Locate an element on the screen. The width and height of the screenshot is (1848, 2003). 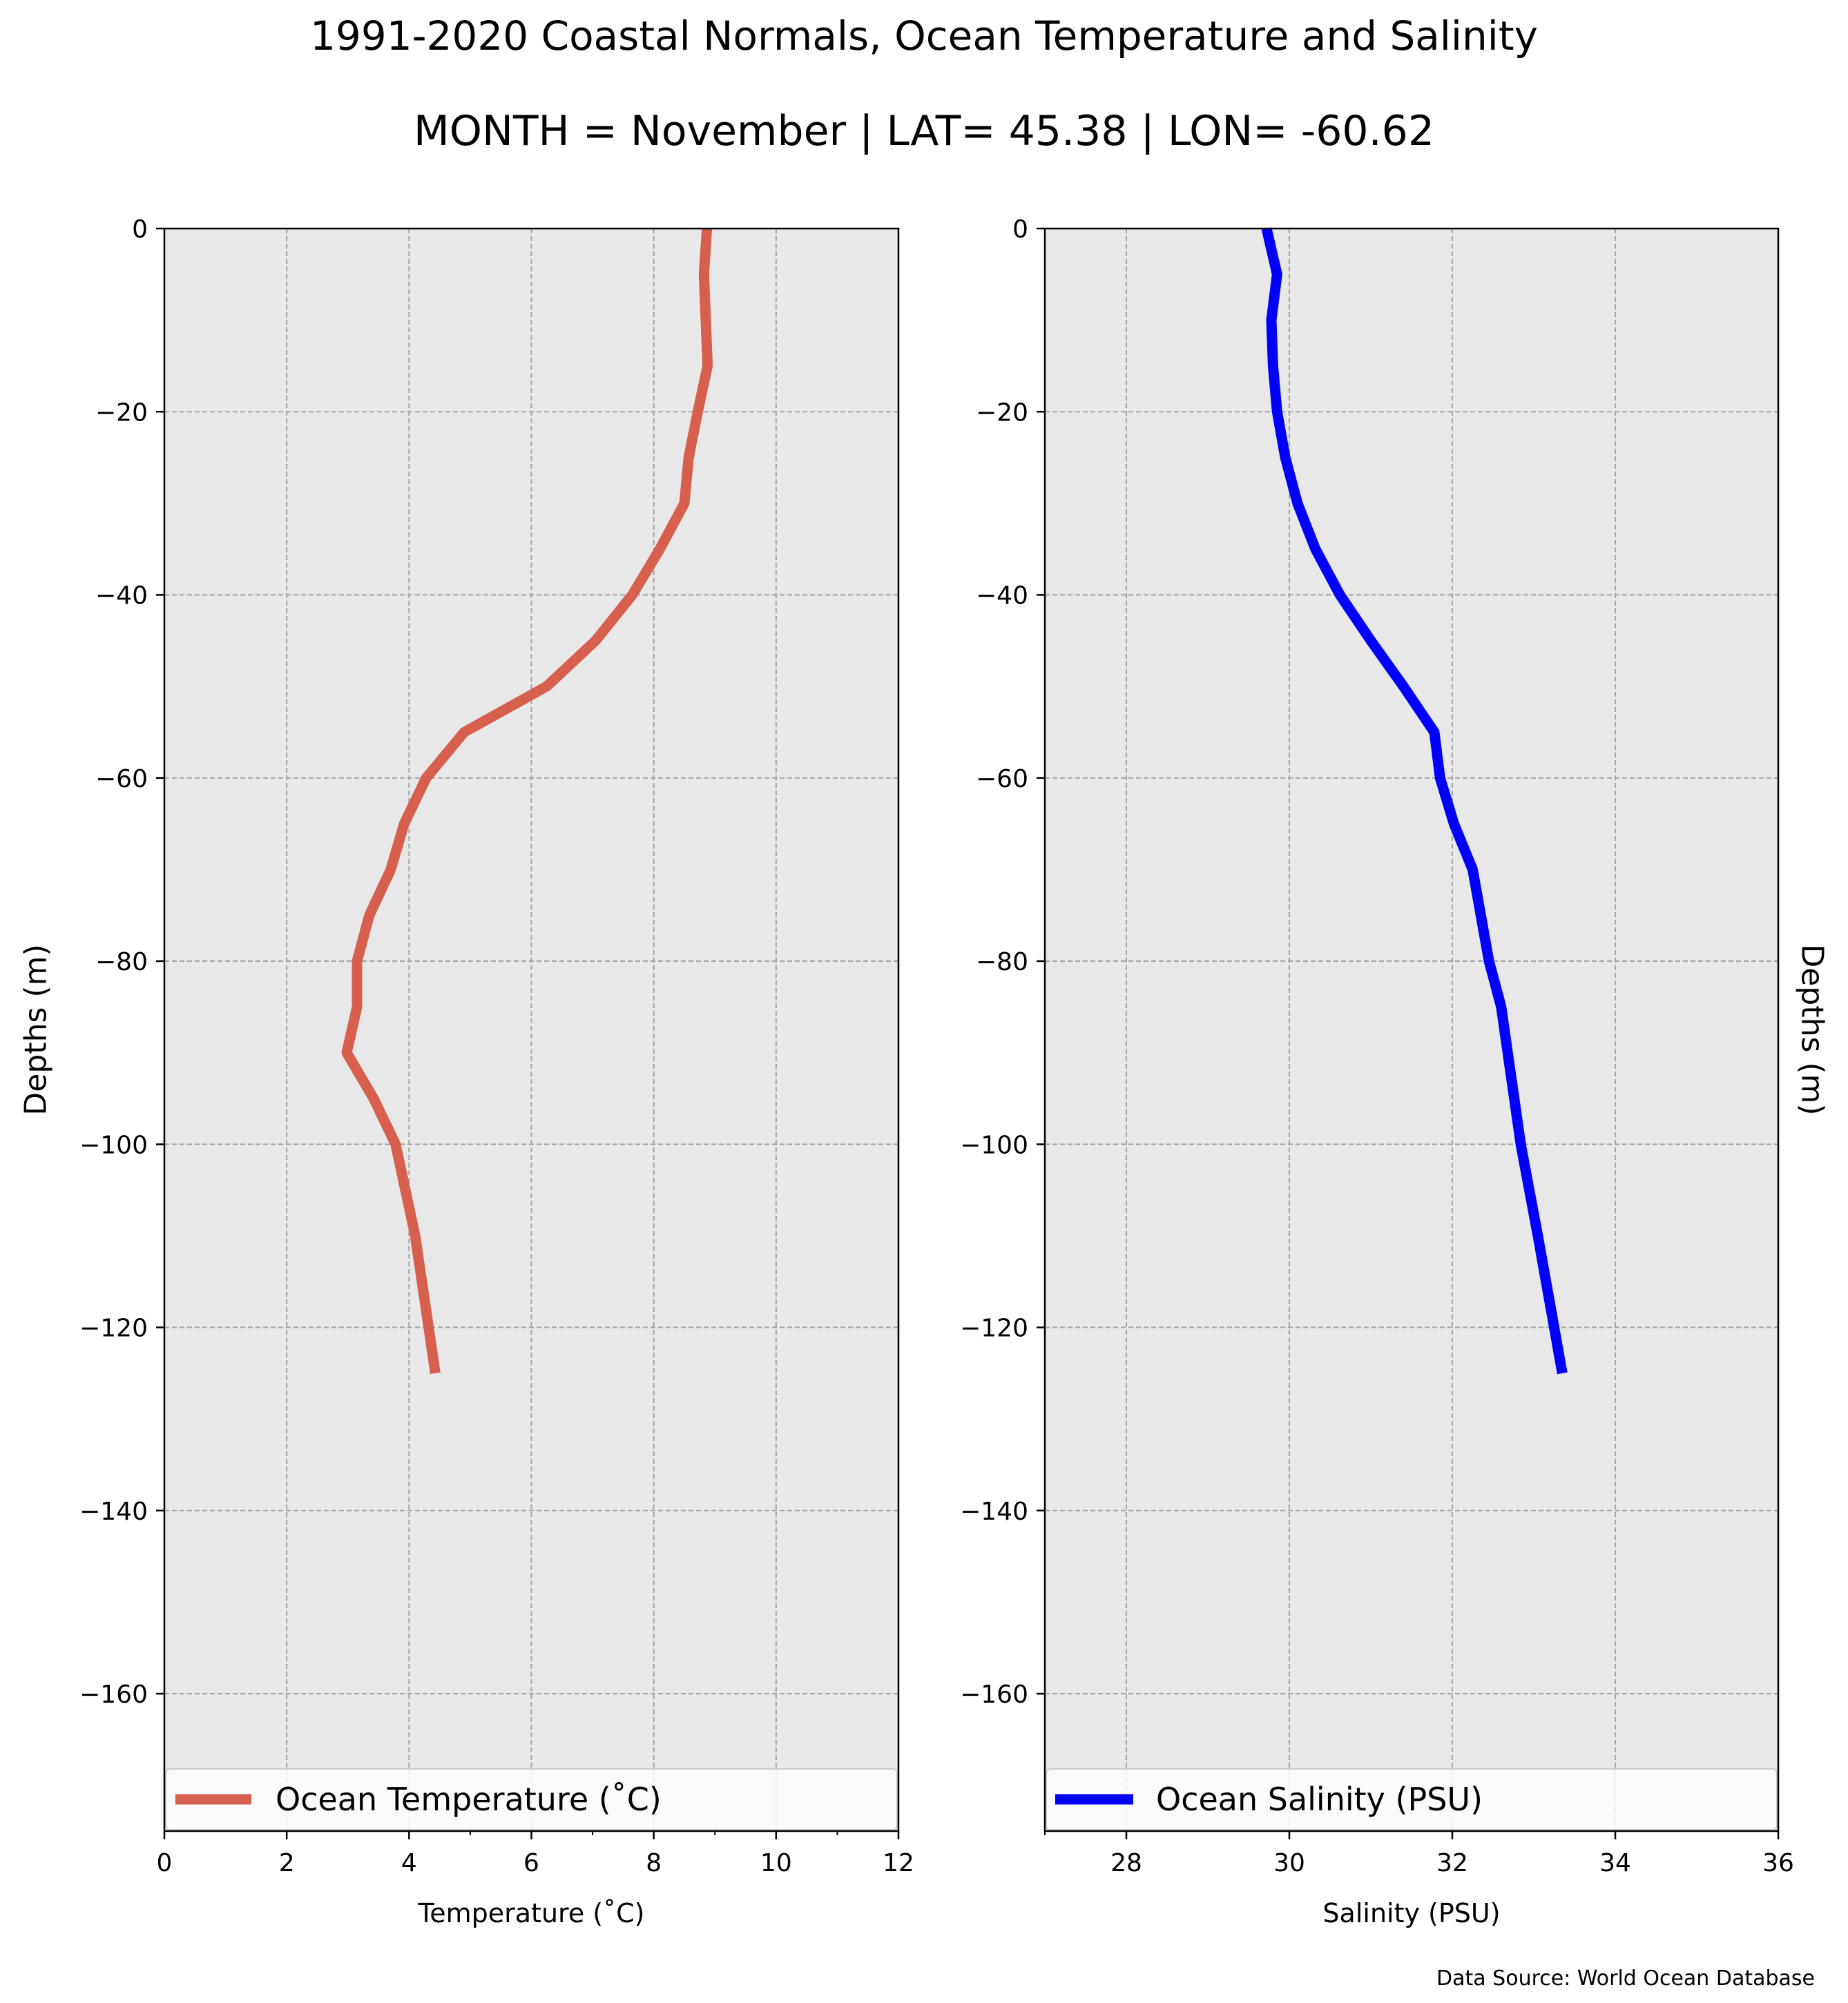
data-source-note: Data Source: World Ocean Database is located at coordinates (1625, 1978).